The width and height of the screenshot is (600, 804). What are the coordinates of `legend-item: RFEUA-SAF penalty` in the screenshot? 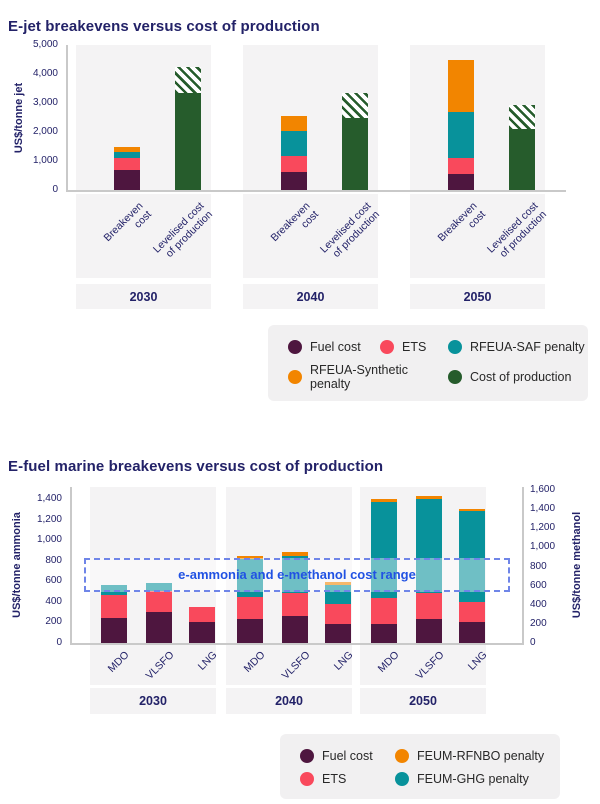 It's located at (516, 347).